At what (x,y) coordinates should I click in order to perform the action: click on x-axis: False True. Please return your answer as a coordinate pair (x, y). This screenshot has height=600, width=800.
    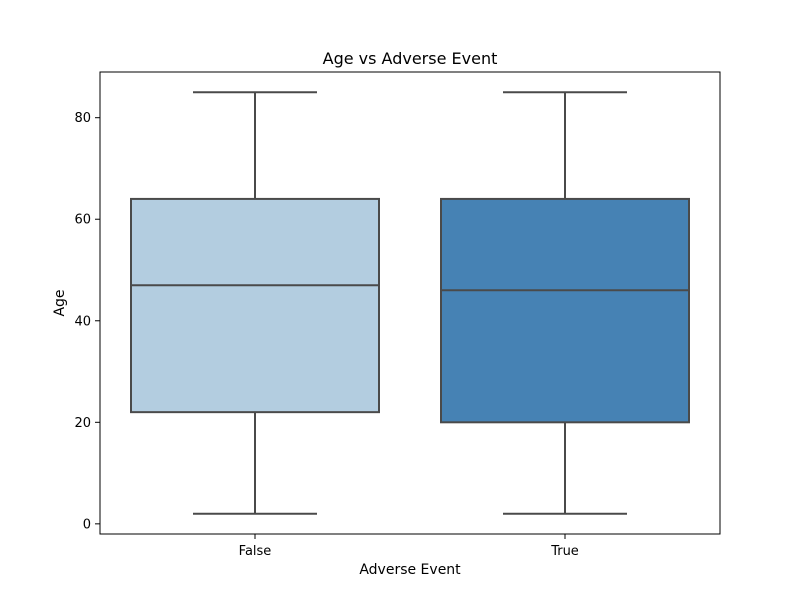
    Looking at the image, I should click on (409, 546).